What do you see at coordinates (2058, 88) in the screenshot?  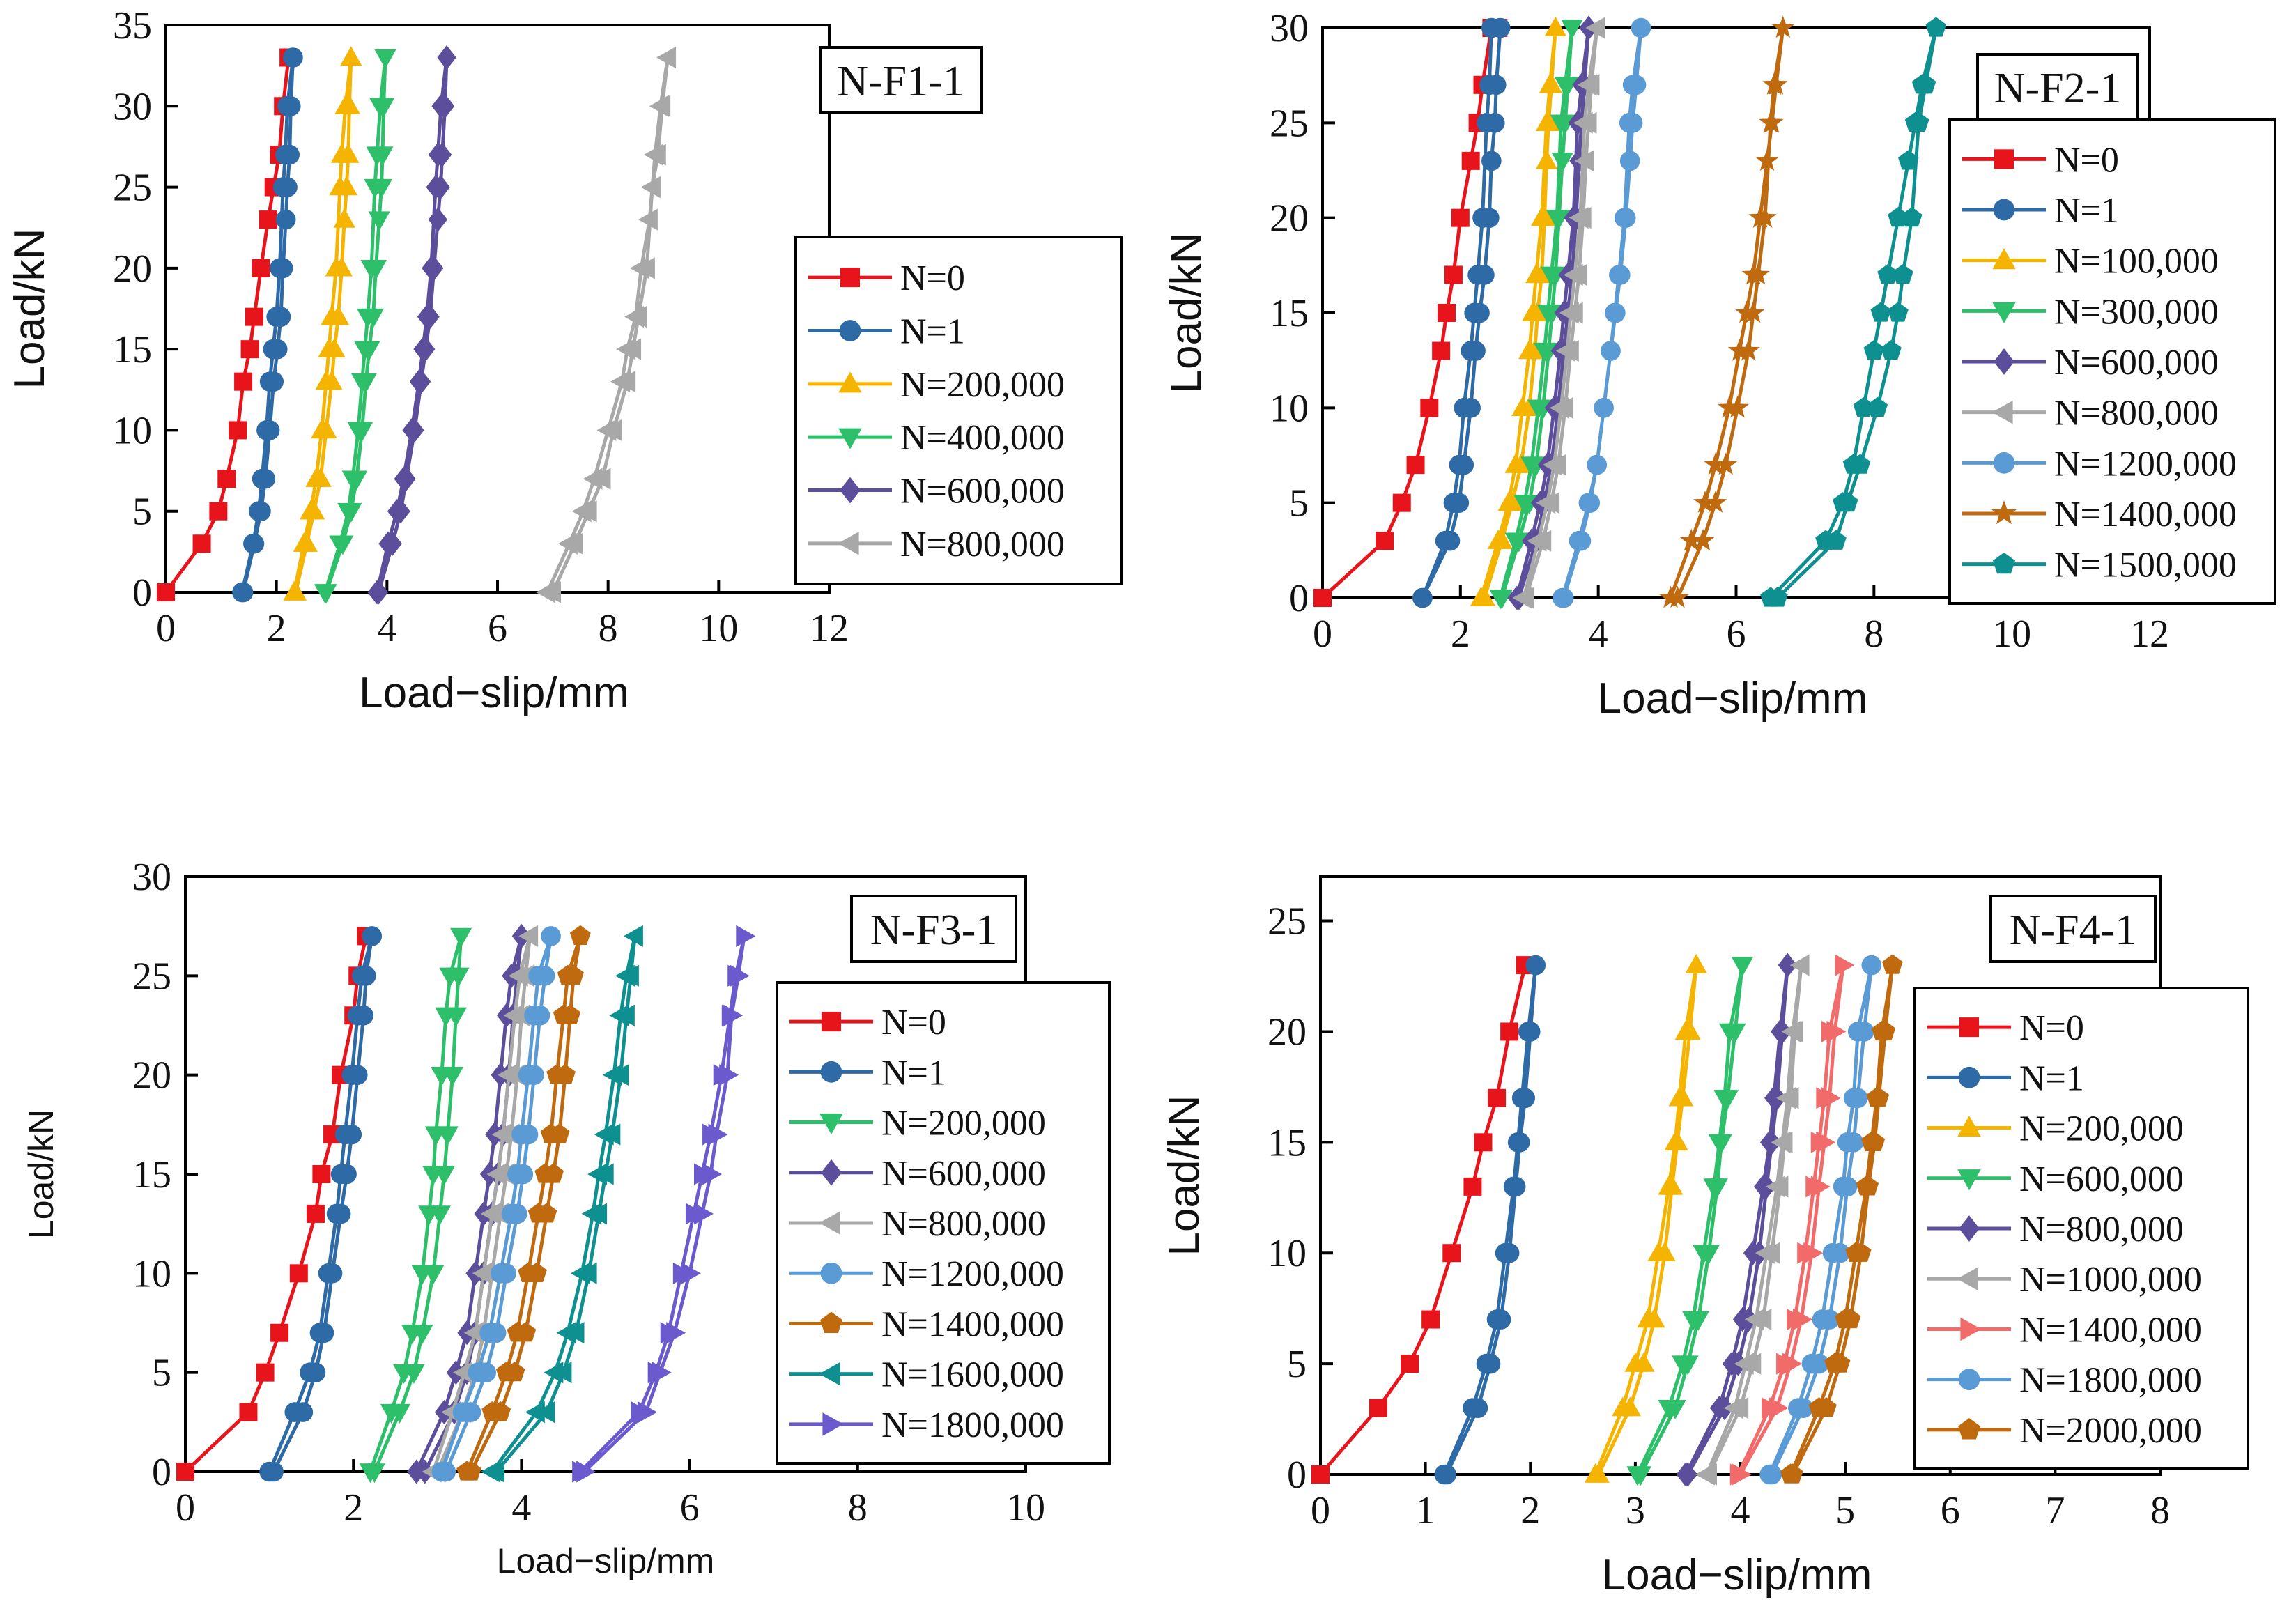 I see `panel-title: N-F2-1` at bounding box center [2058, 88].